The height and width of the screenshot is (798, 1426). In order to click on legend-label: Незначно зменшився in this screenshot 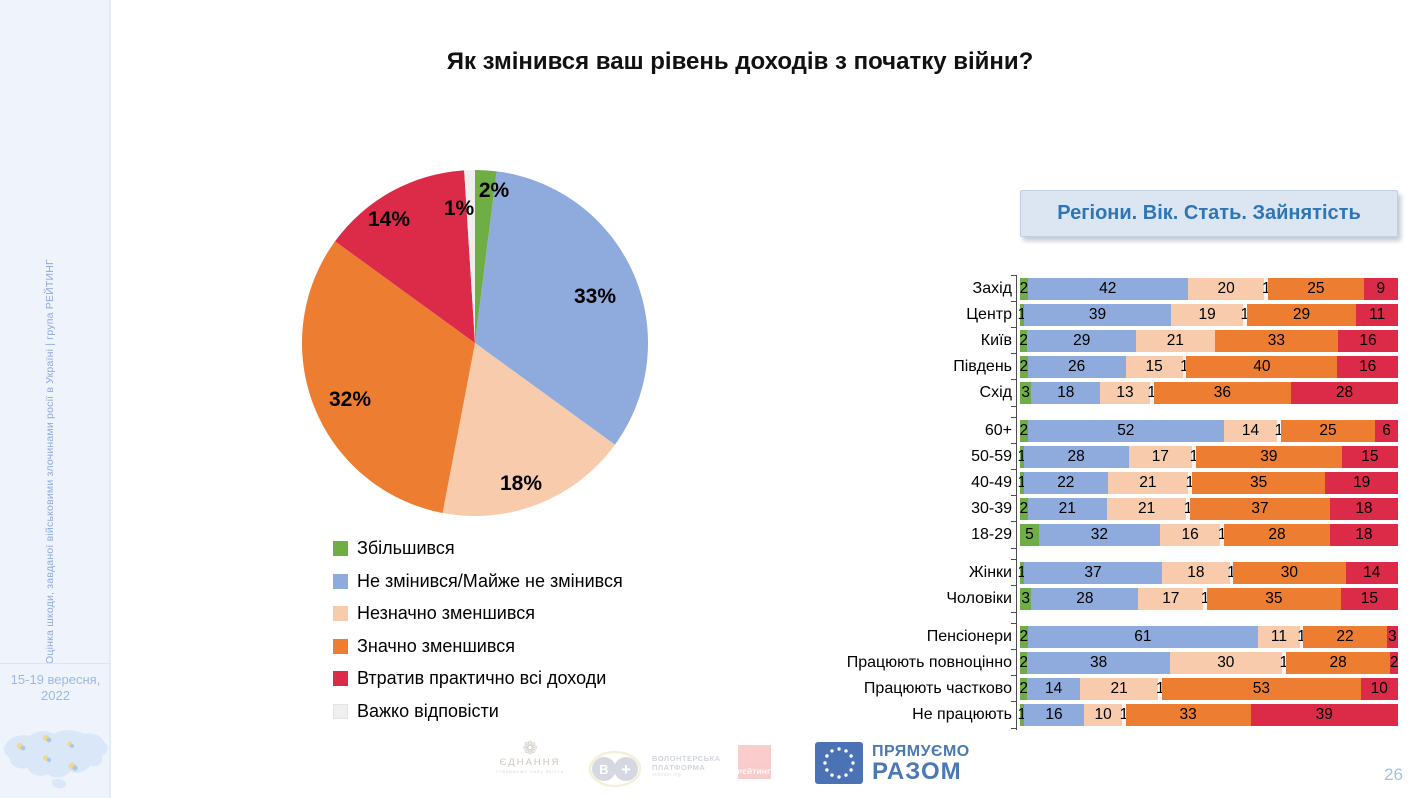, I will do `click(446, 613)`.